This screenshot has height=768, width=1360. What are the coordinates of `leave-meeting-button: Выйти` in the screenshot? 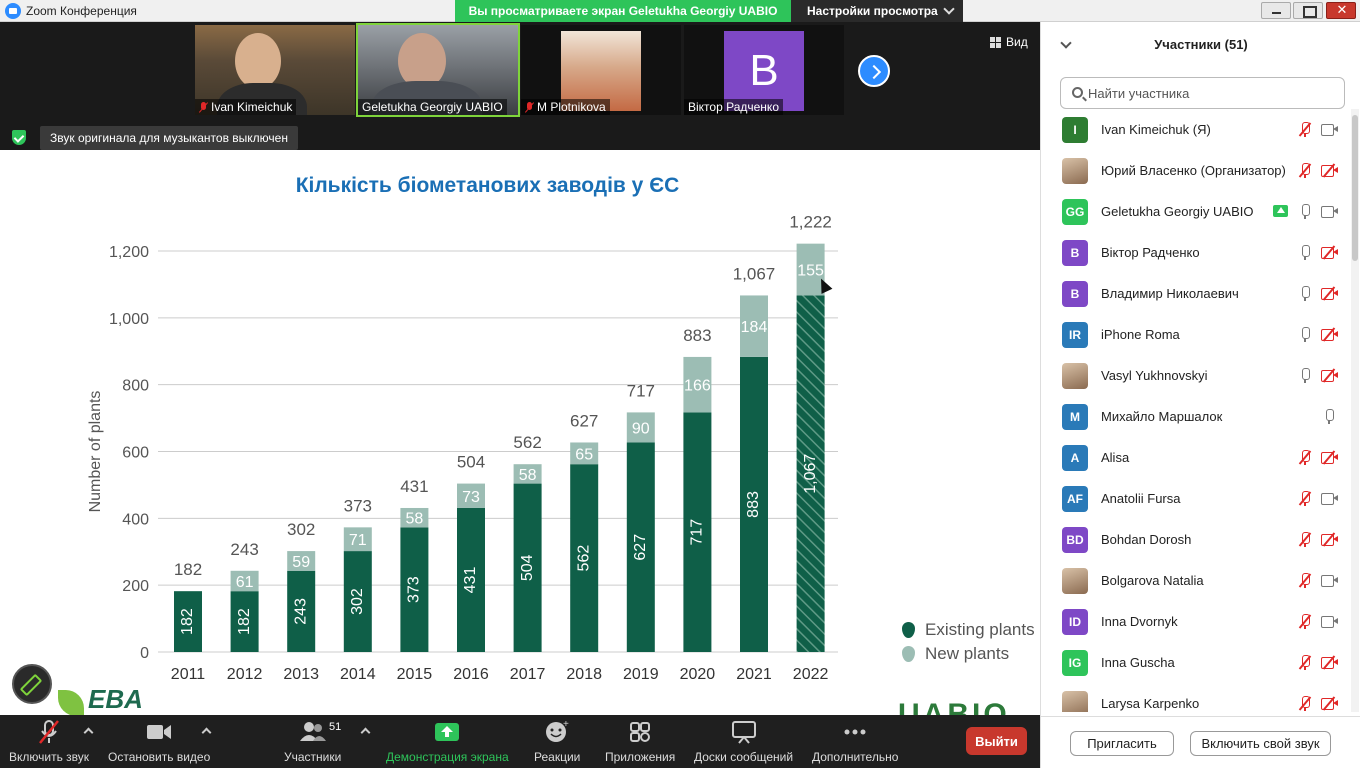 It's located at (996, 741).